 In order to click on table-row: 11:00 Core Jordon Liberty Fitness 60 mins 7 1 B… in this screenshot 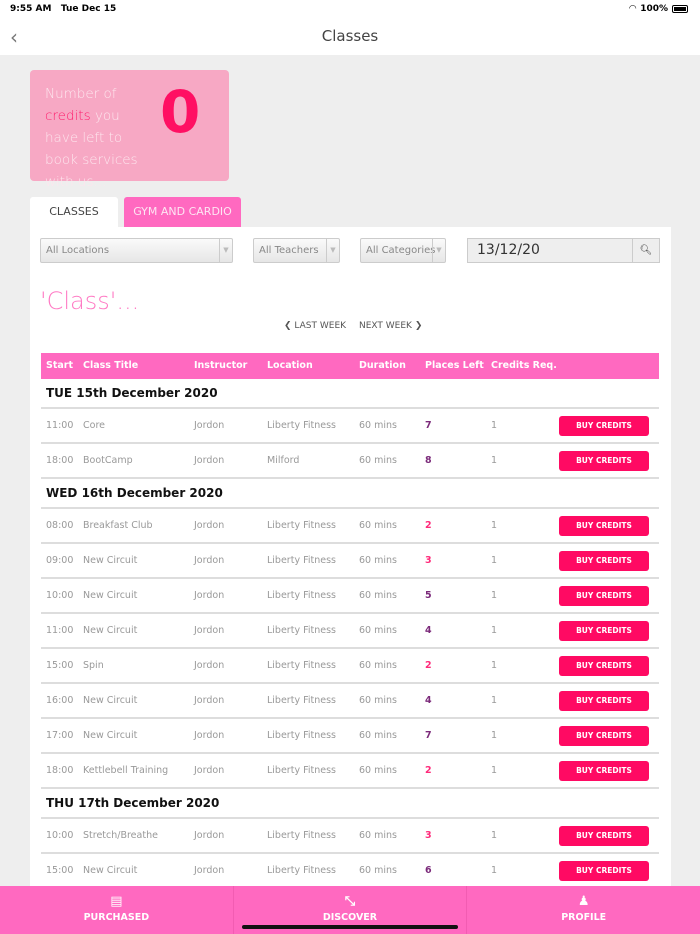, I will do `click(350, 426)`.